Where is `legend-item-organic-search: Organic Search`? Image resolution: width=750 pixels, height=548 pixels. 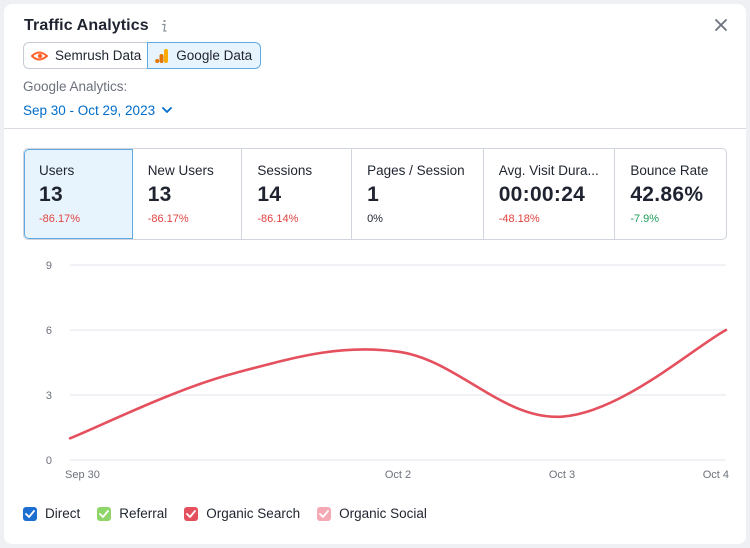
legend-item-organic-search: Organic Search is located at coordinates (242, 513).